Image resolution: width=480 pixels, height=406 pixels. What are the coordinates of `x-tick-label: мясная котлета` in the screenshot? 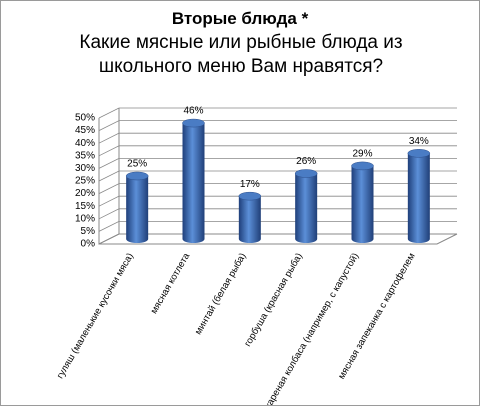 It's located at (171, 283).